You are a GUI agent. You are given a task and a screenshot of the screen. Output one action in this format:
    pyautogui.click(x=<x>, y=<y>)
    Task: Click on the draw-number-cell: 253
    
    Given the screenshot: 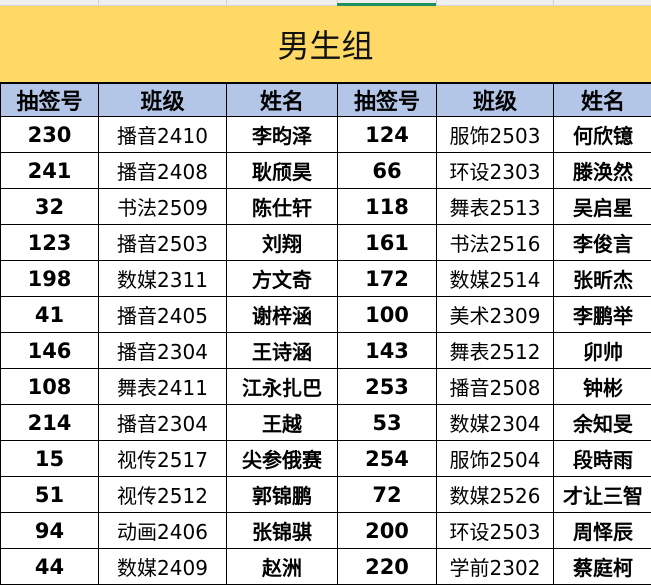 What is the action you would take?
    pyautogui.click(x=387, y=387)
    